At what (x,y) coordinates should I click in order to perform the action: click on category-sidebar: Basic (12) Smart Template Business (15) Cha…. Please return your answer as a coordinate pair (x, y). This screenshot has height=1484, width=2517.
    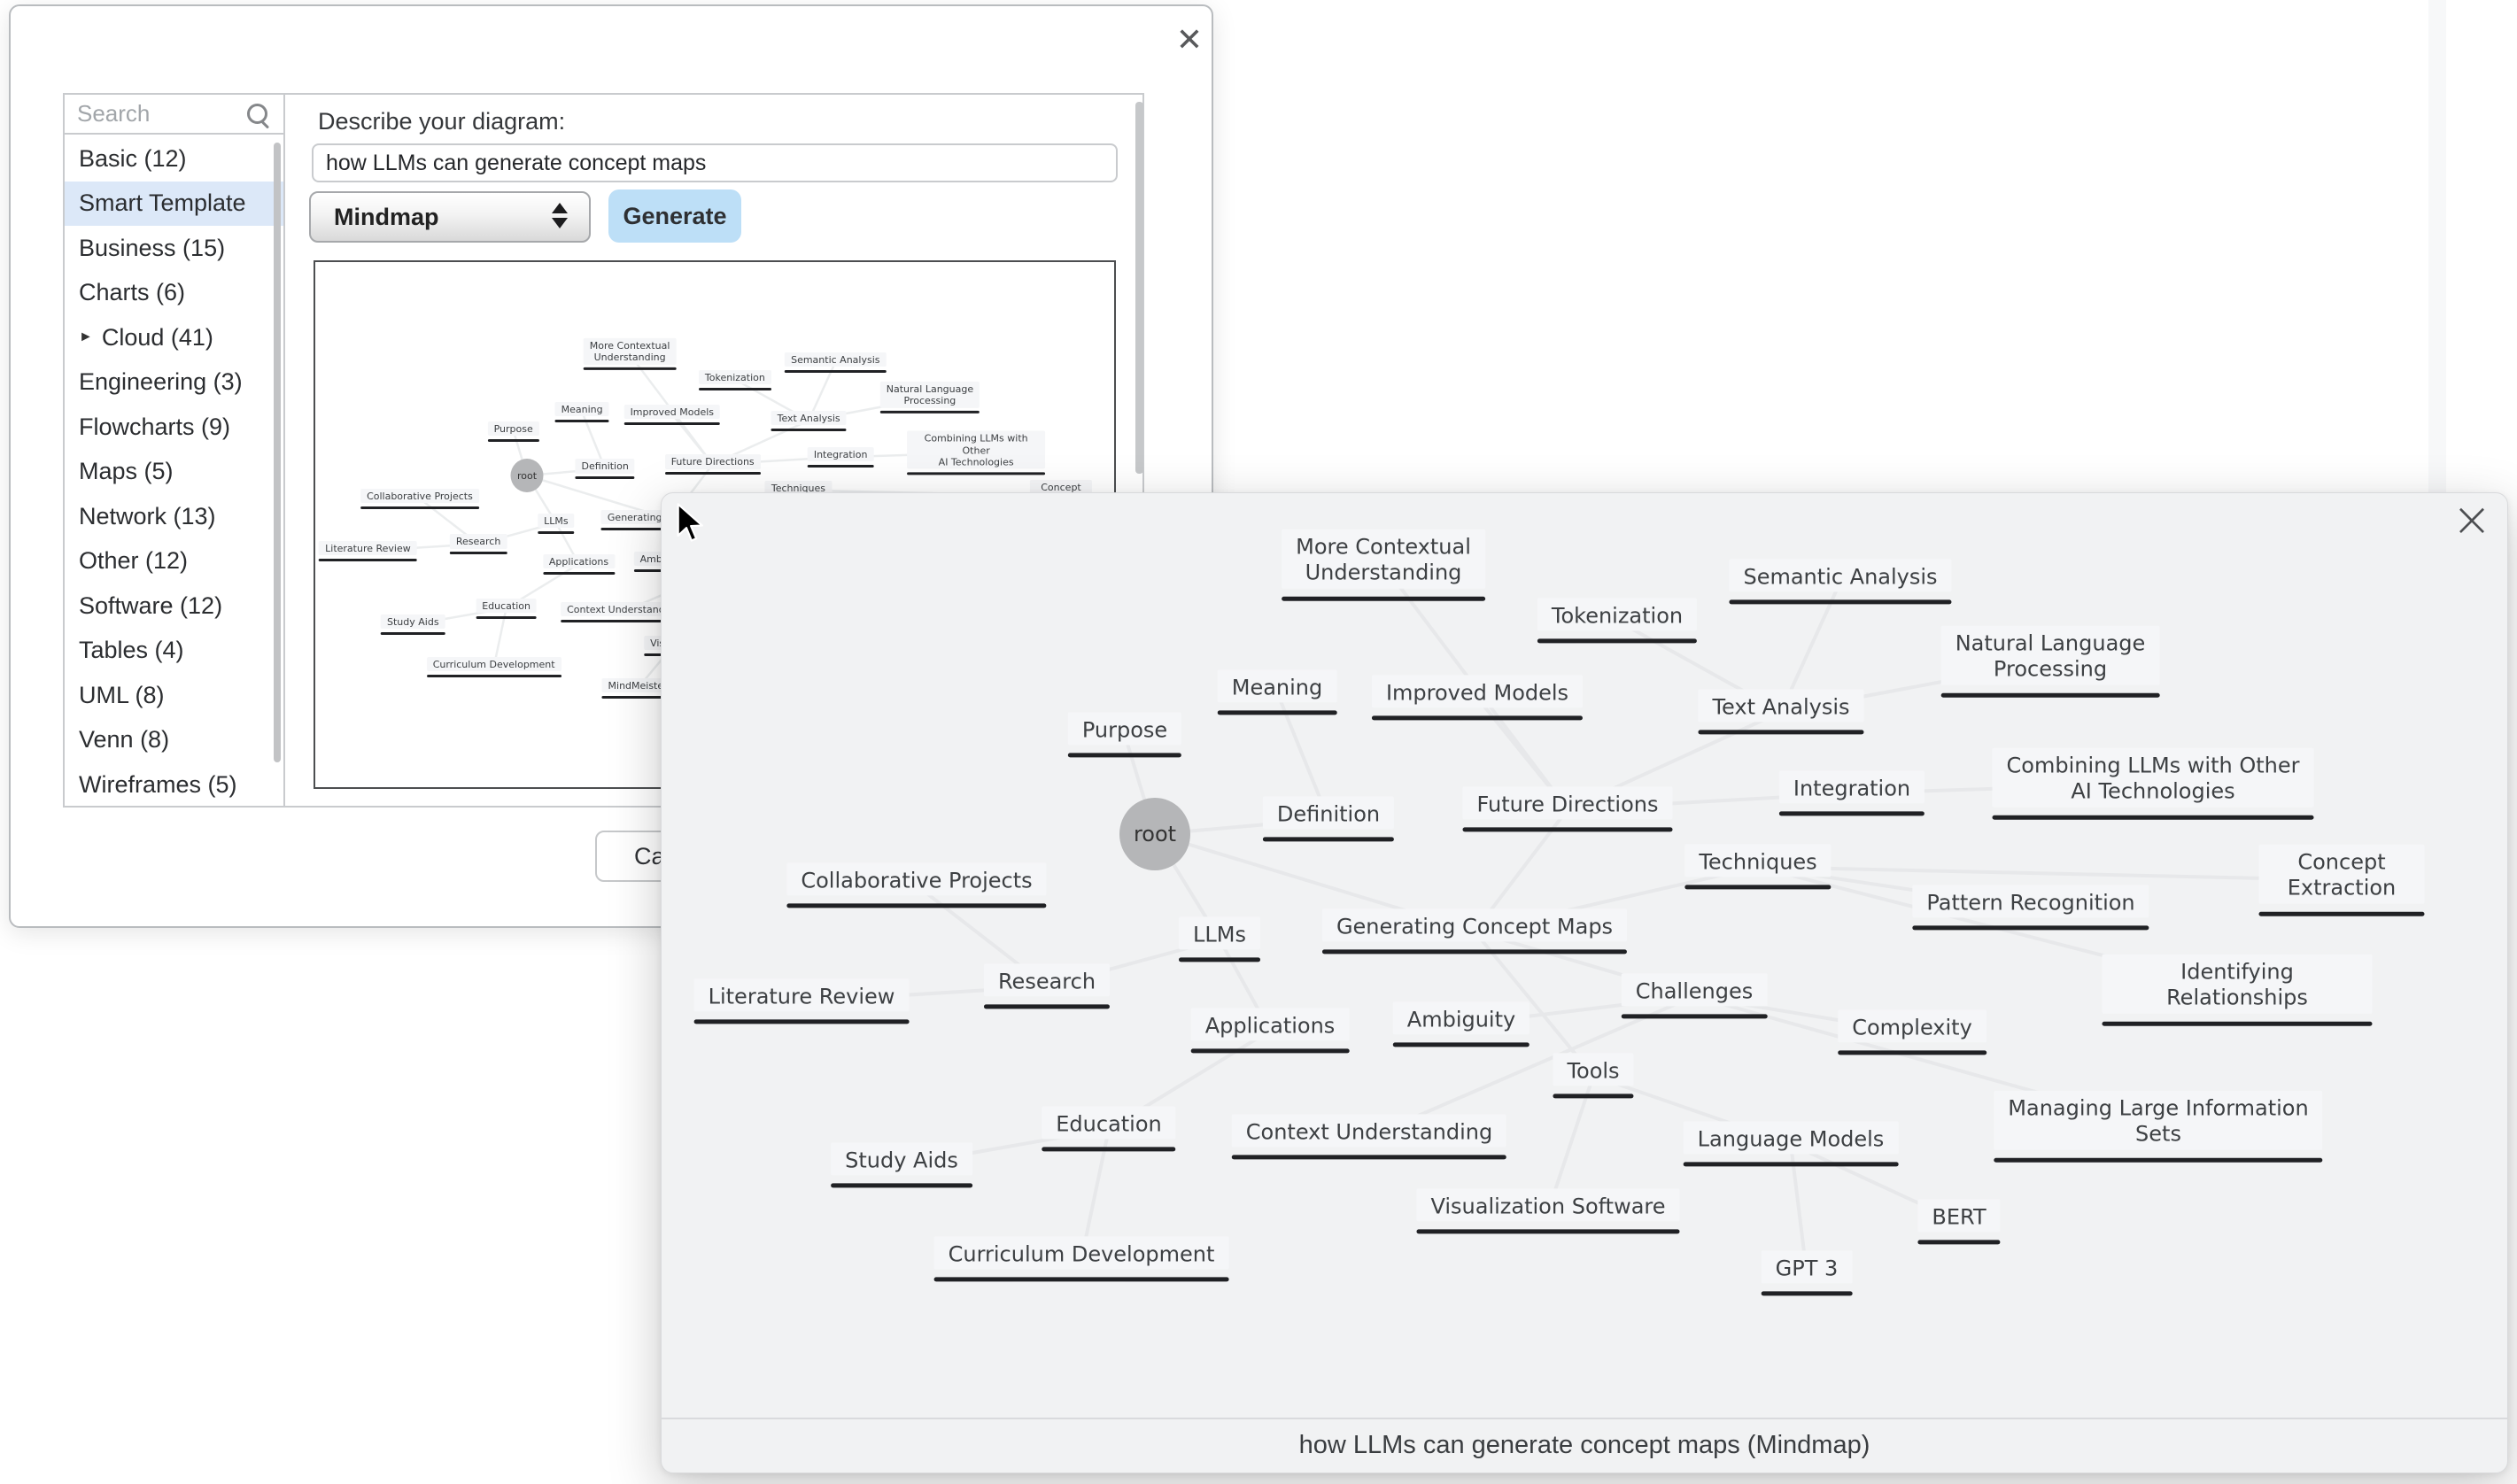
    Looking at the image, I should click on (175, 450).